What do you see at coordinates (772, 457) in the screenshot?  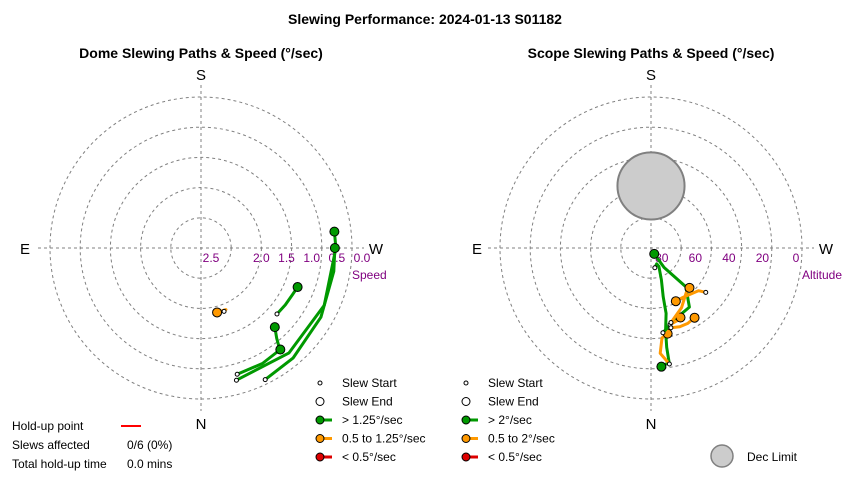 I see `dec-limit-legend-label: Dec Limit` at bounding box center [772, 457].